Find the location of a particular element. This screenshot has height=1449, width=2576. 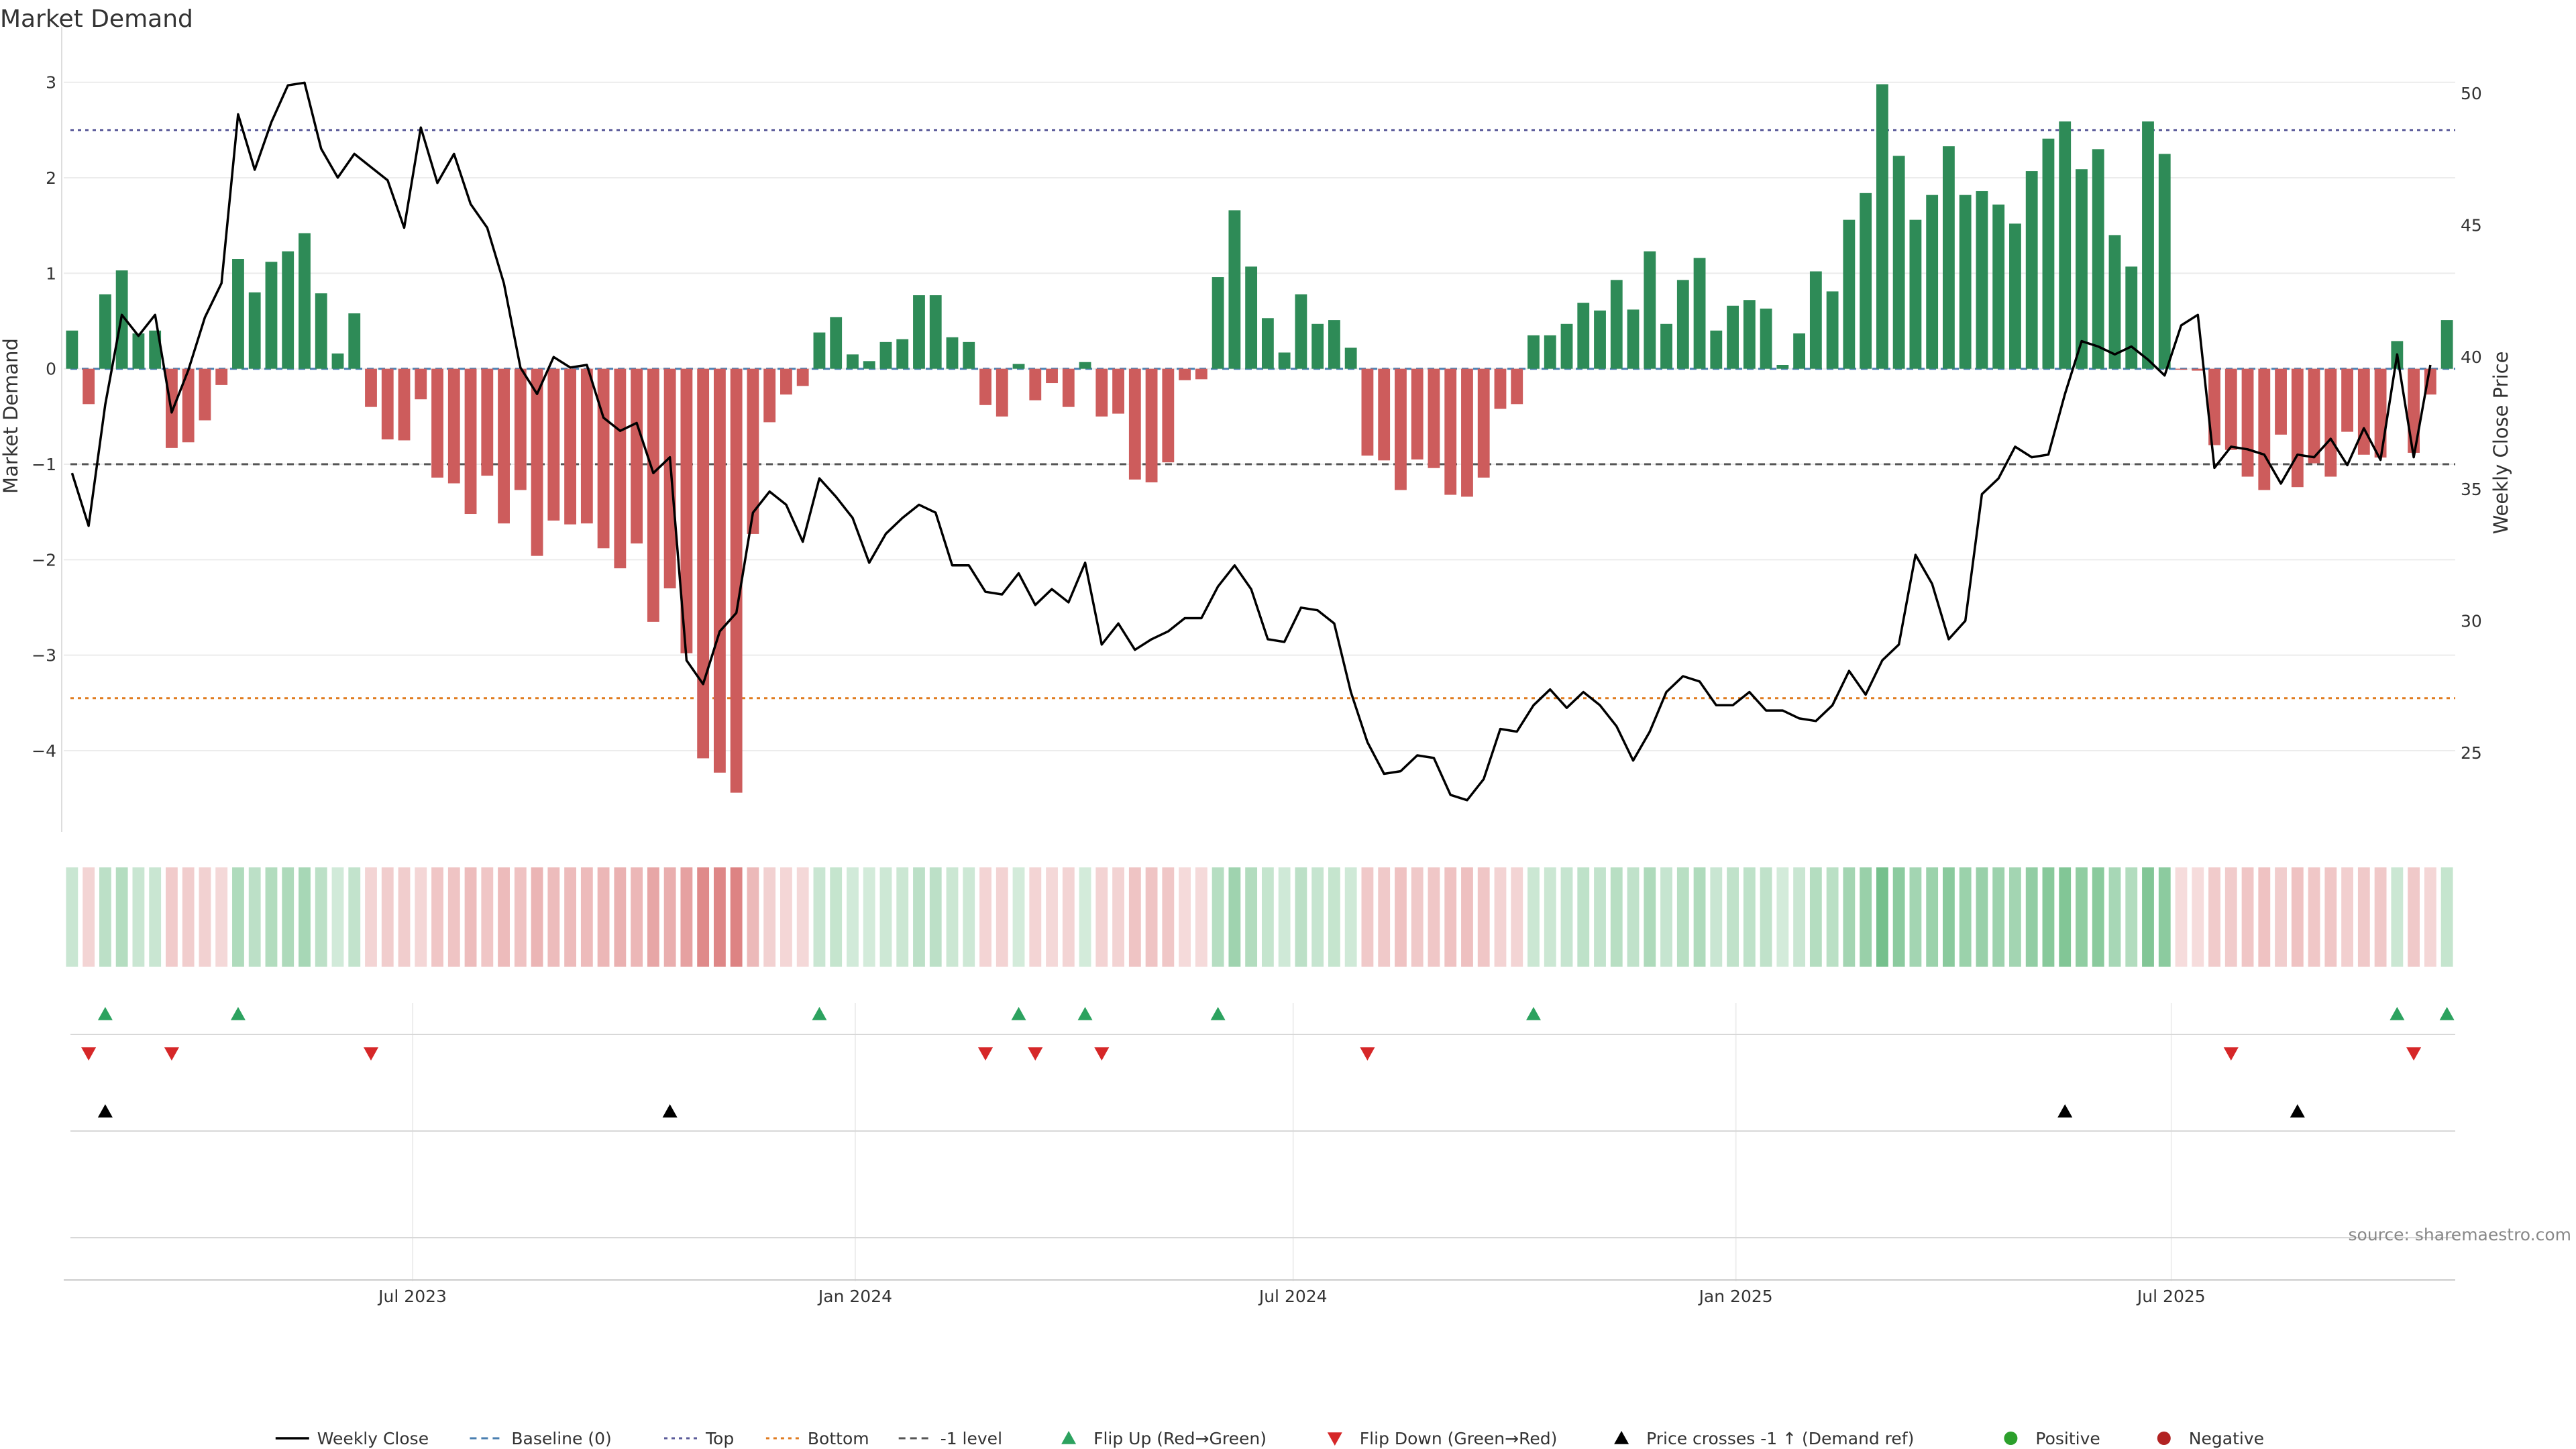

legend-item: Weekly Close is located at coordinates (352, 1438).